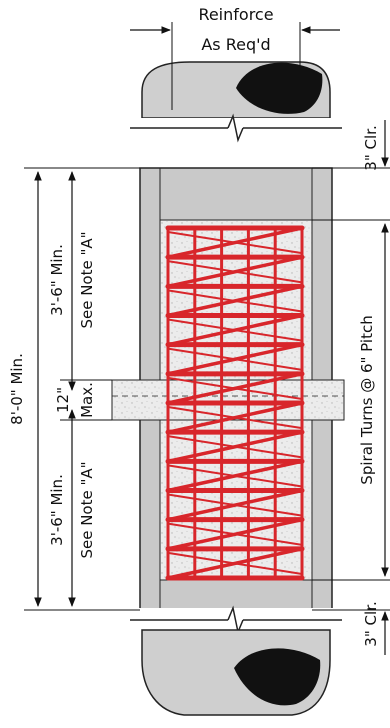  What do you see at coordinates (235, 14) in the screenshot?
I see `reinforce-label: Reinforce` at bounding box center [235, 14].